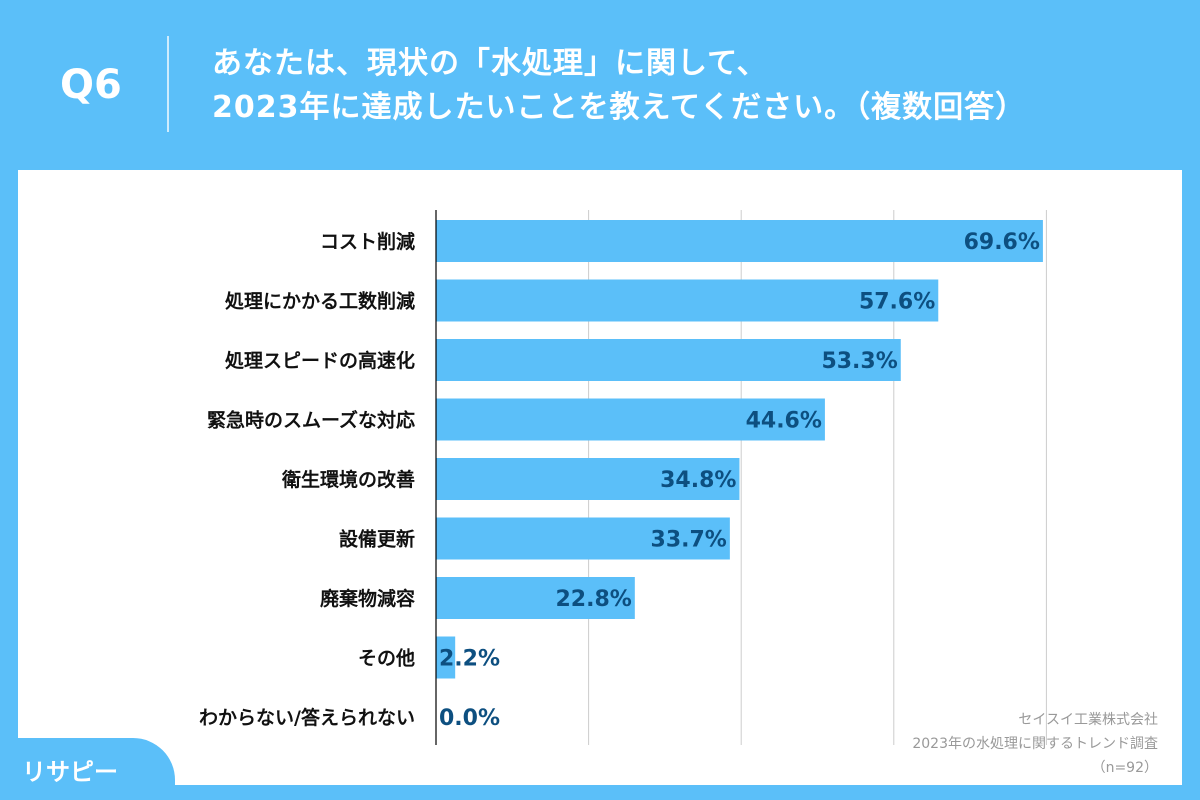 This screenshot has height=800, width=1200. Describe the element at coordinates (377, 539) in the screenshot. I see `category-label: 設備更新` at that location.